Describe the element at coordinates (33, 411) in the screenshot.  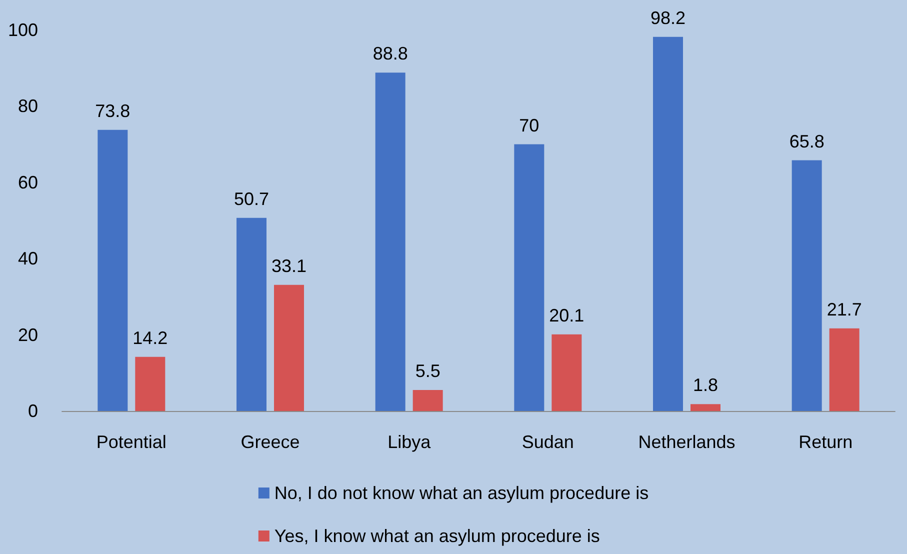
I see `y-tick-label: 0` at that location.